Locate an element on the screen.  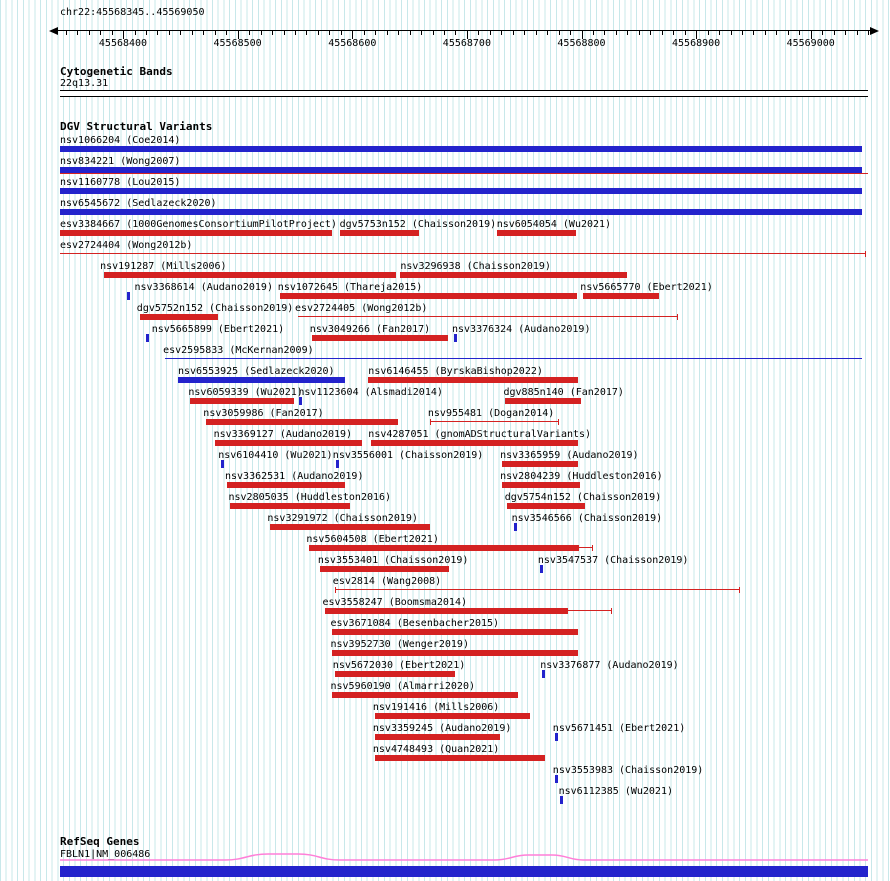
variant-label: nsv5665770 (Ebert2021) is located at coordinates (646, 287).